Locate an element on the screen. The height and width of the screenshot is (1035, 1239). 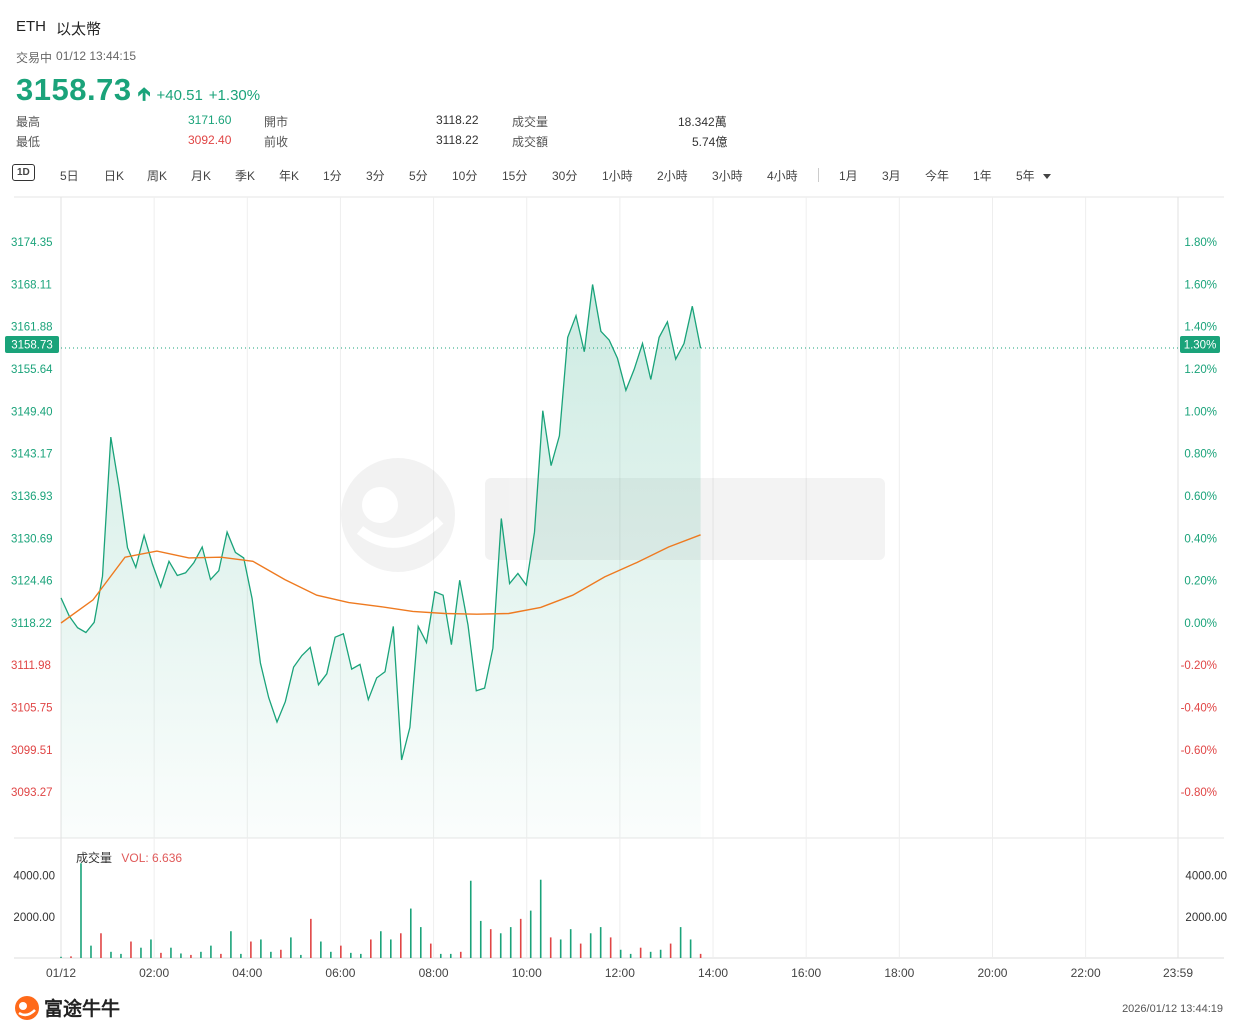
tab-1min: 1分 is located at coordinates (332, 176).